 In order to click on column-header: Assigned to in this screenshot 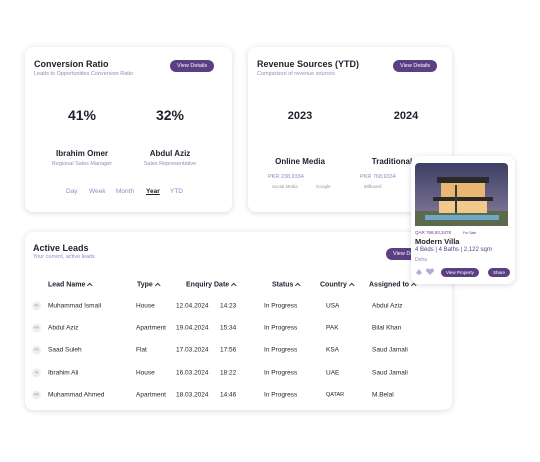, I will do `click(393, 285)`.